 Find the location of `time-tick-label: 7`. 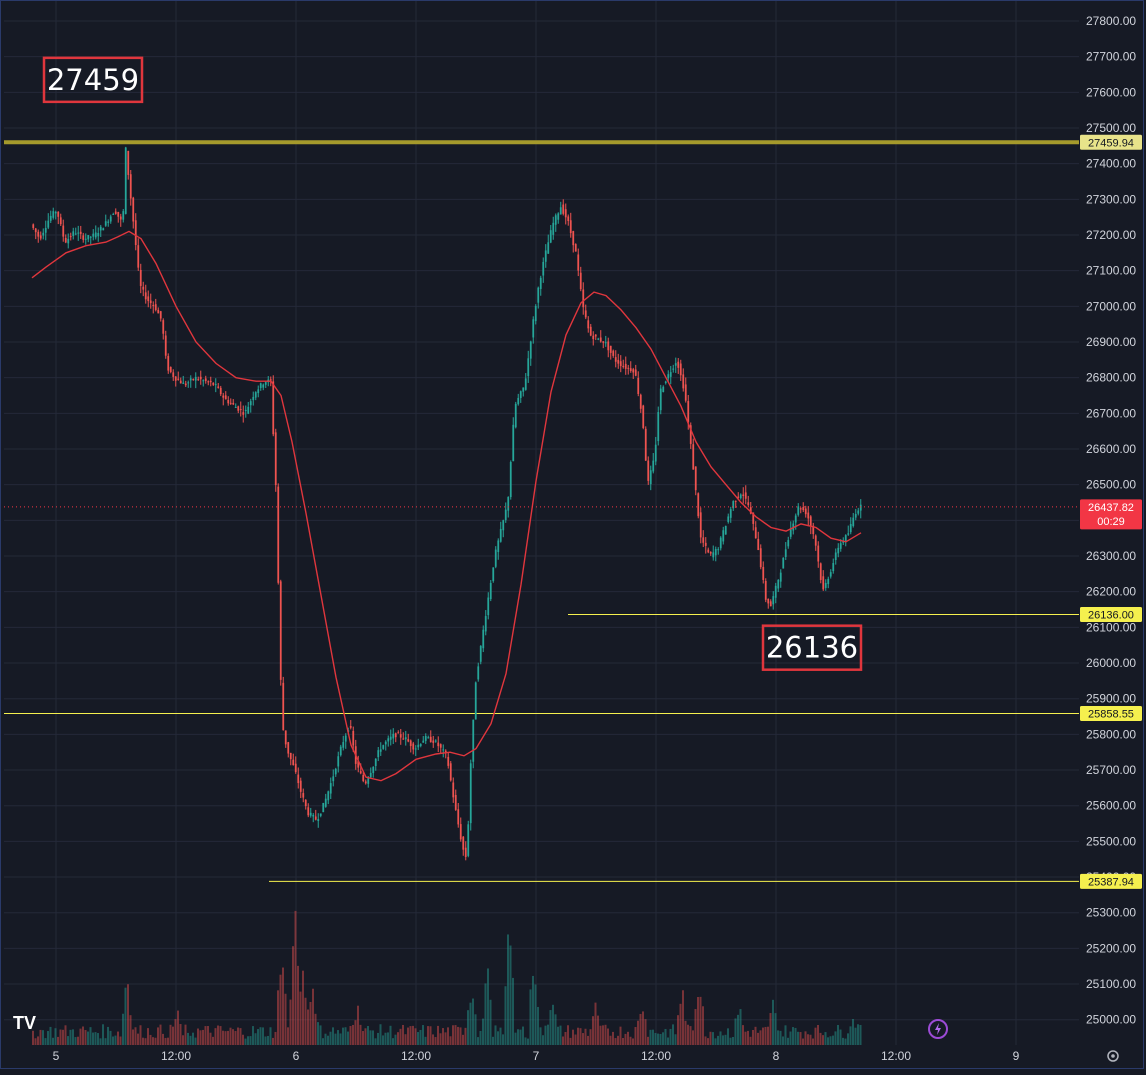

time-tick-label: 7 is located at coordinates (536, 1056).